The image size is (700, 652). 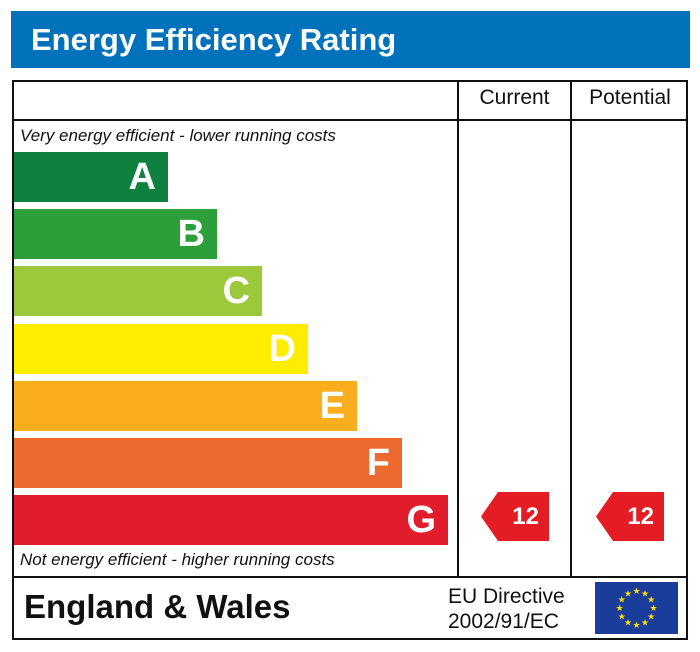 I want to click on column-divider-potential, so click(x=571, y=328).